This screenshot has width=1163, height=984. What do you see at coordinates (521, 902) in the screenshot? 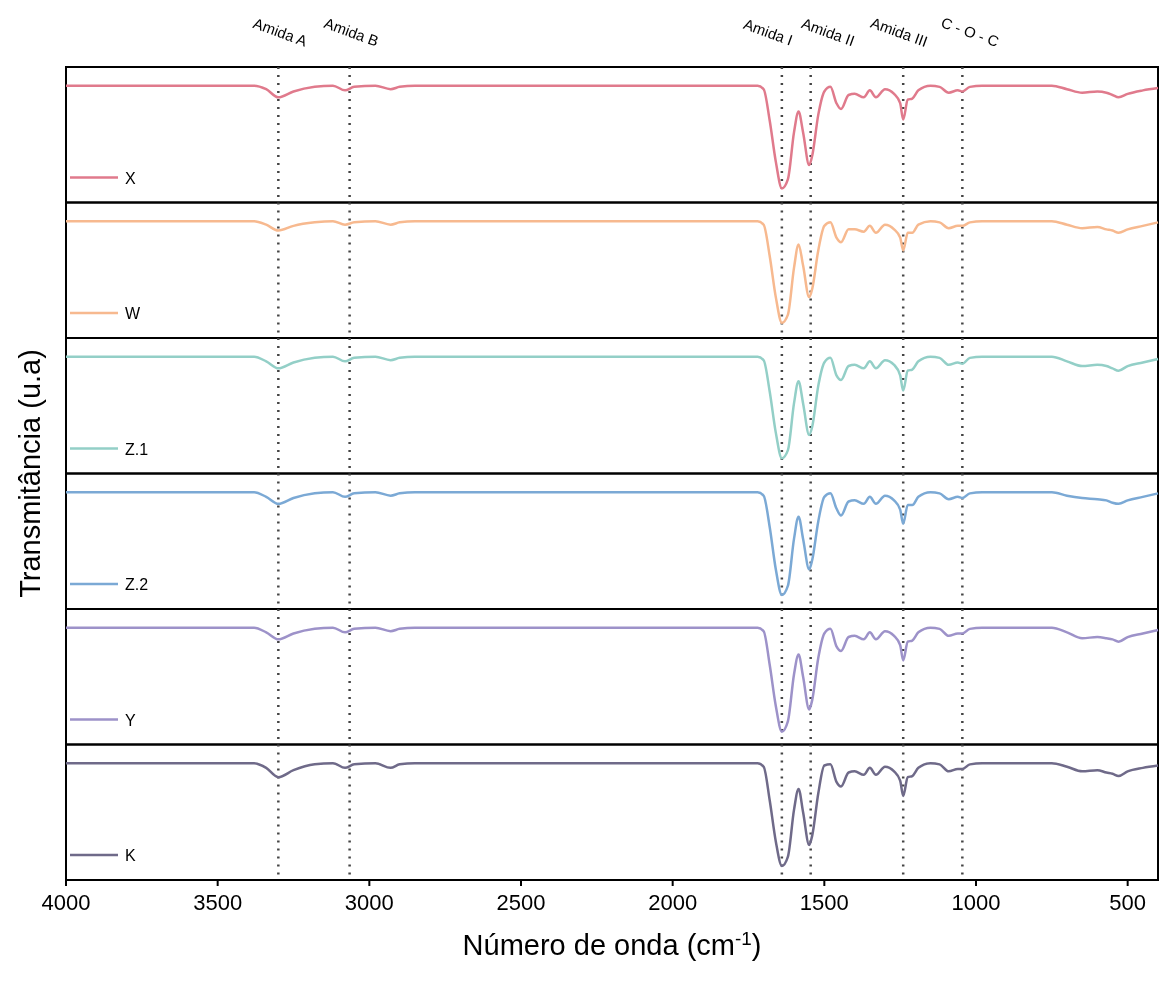
I see `x-tick-label: 2500` at bounding box center [521, 902].